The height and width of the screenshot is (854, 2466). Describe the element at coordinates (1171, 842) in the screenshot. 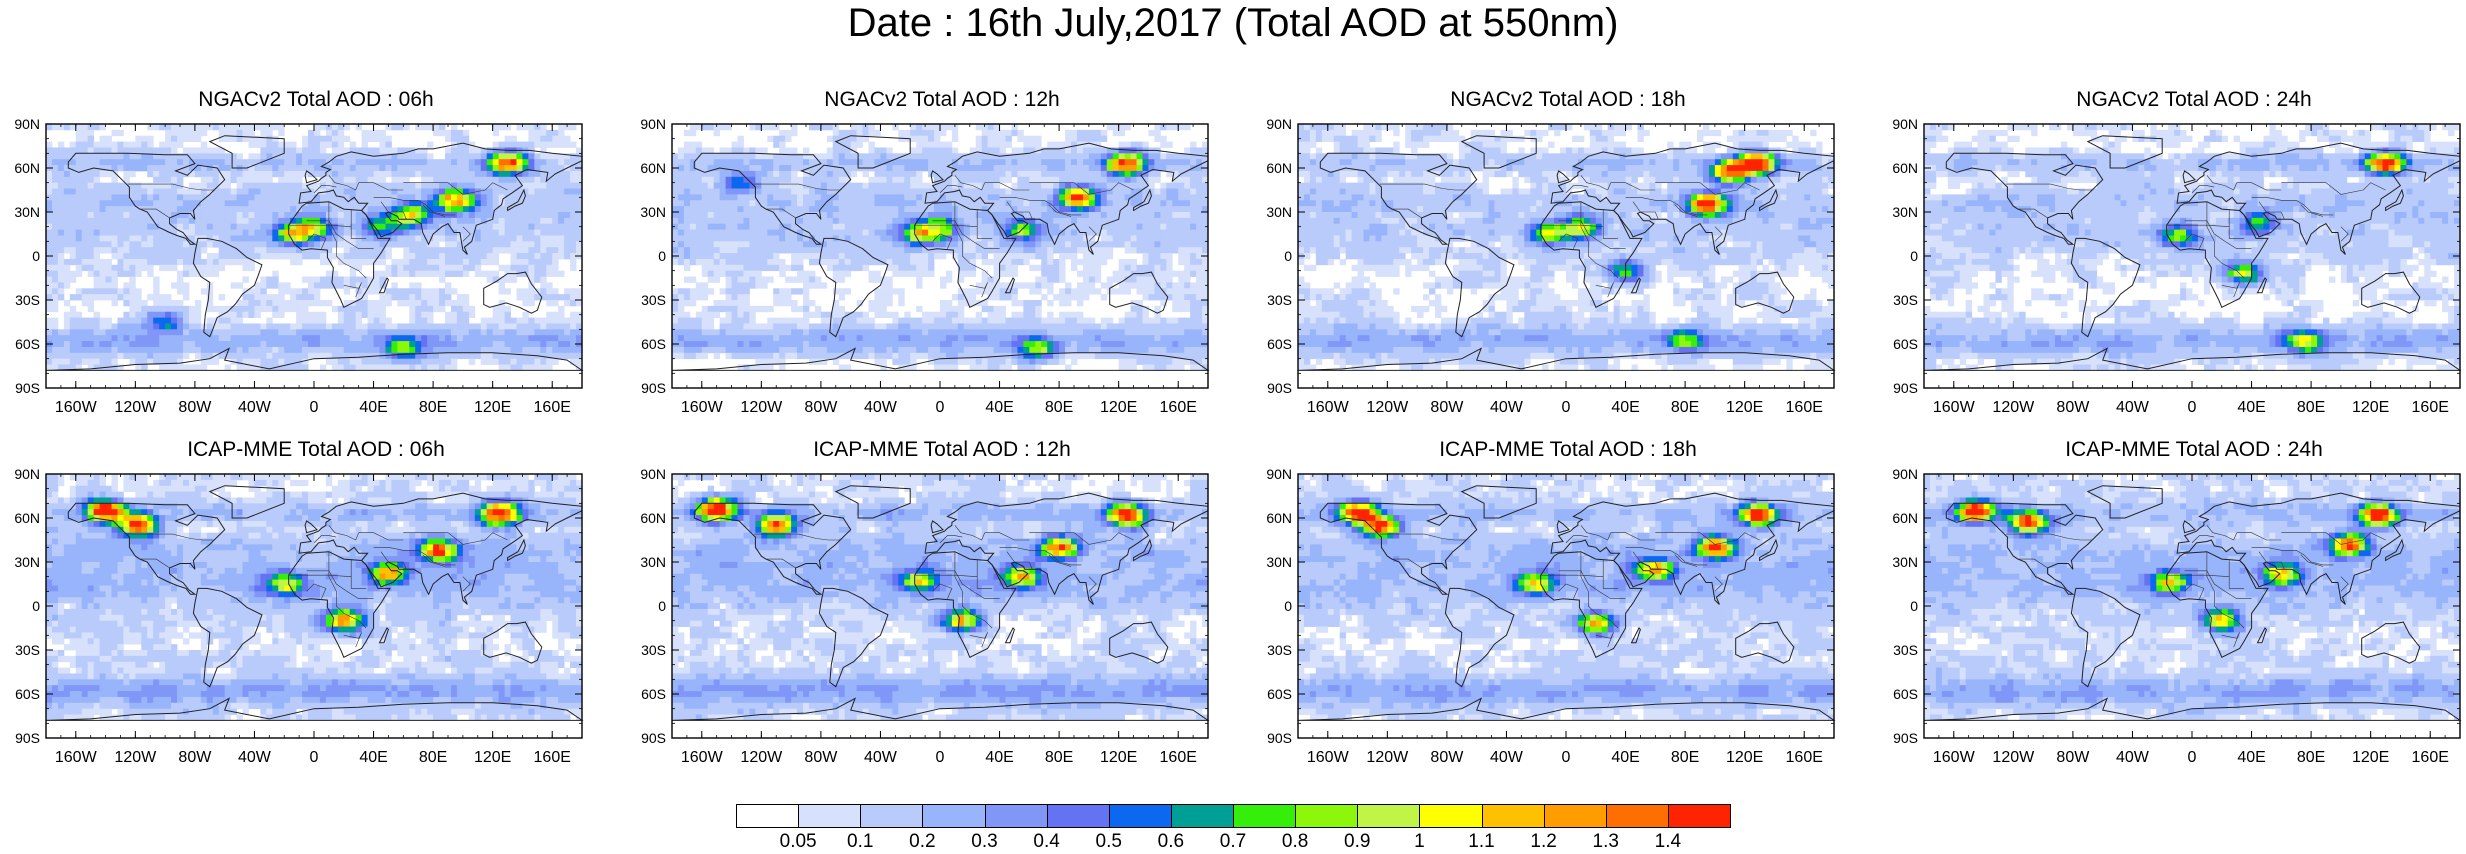

I see `colorbar-label: 0.6` at that location.